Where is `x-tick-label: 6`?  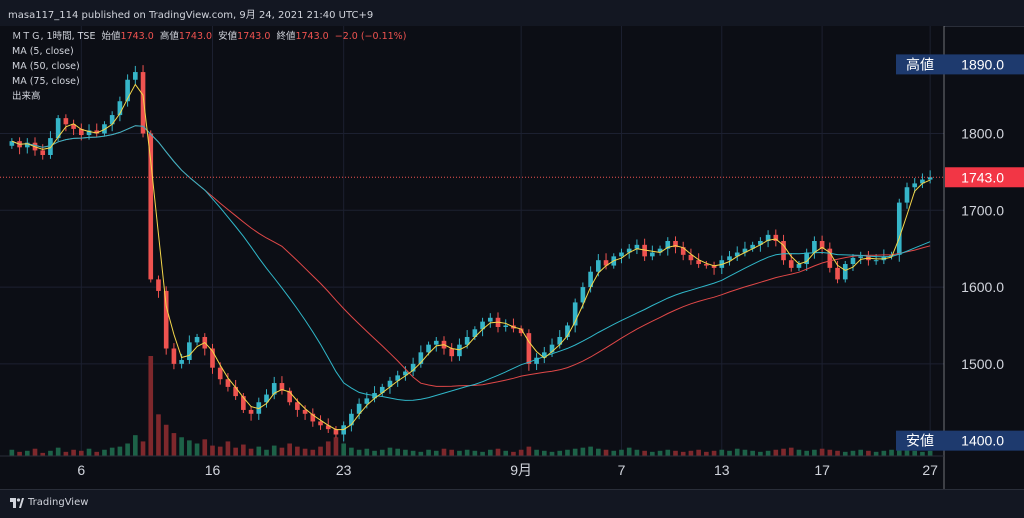
x-tick-label: 6 is located at coordinates (81, 470).